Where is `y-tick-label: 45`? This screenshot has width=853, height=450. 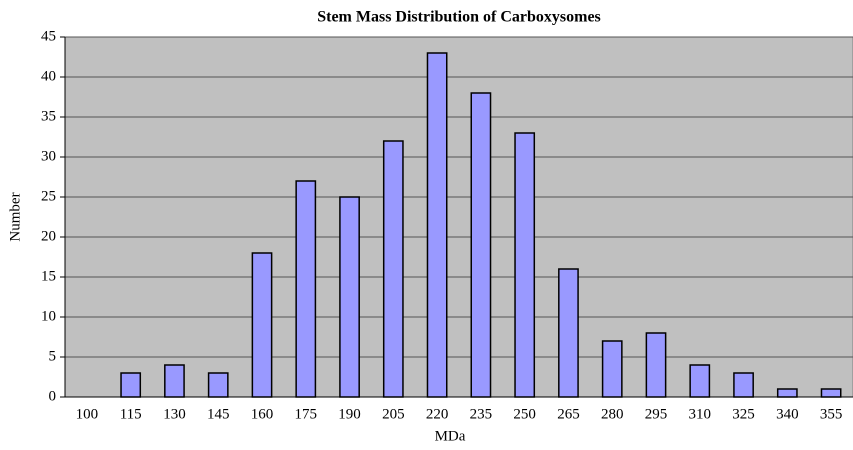
y-tick-label: 45 is located at coordinates (48, 36).